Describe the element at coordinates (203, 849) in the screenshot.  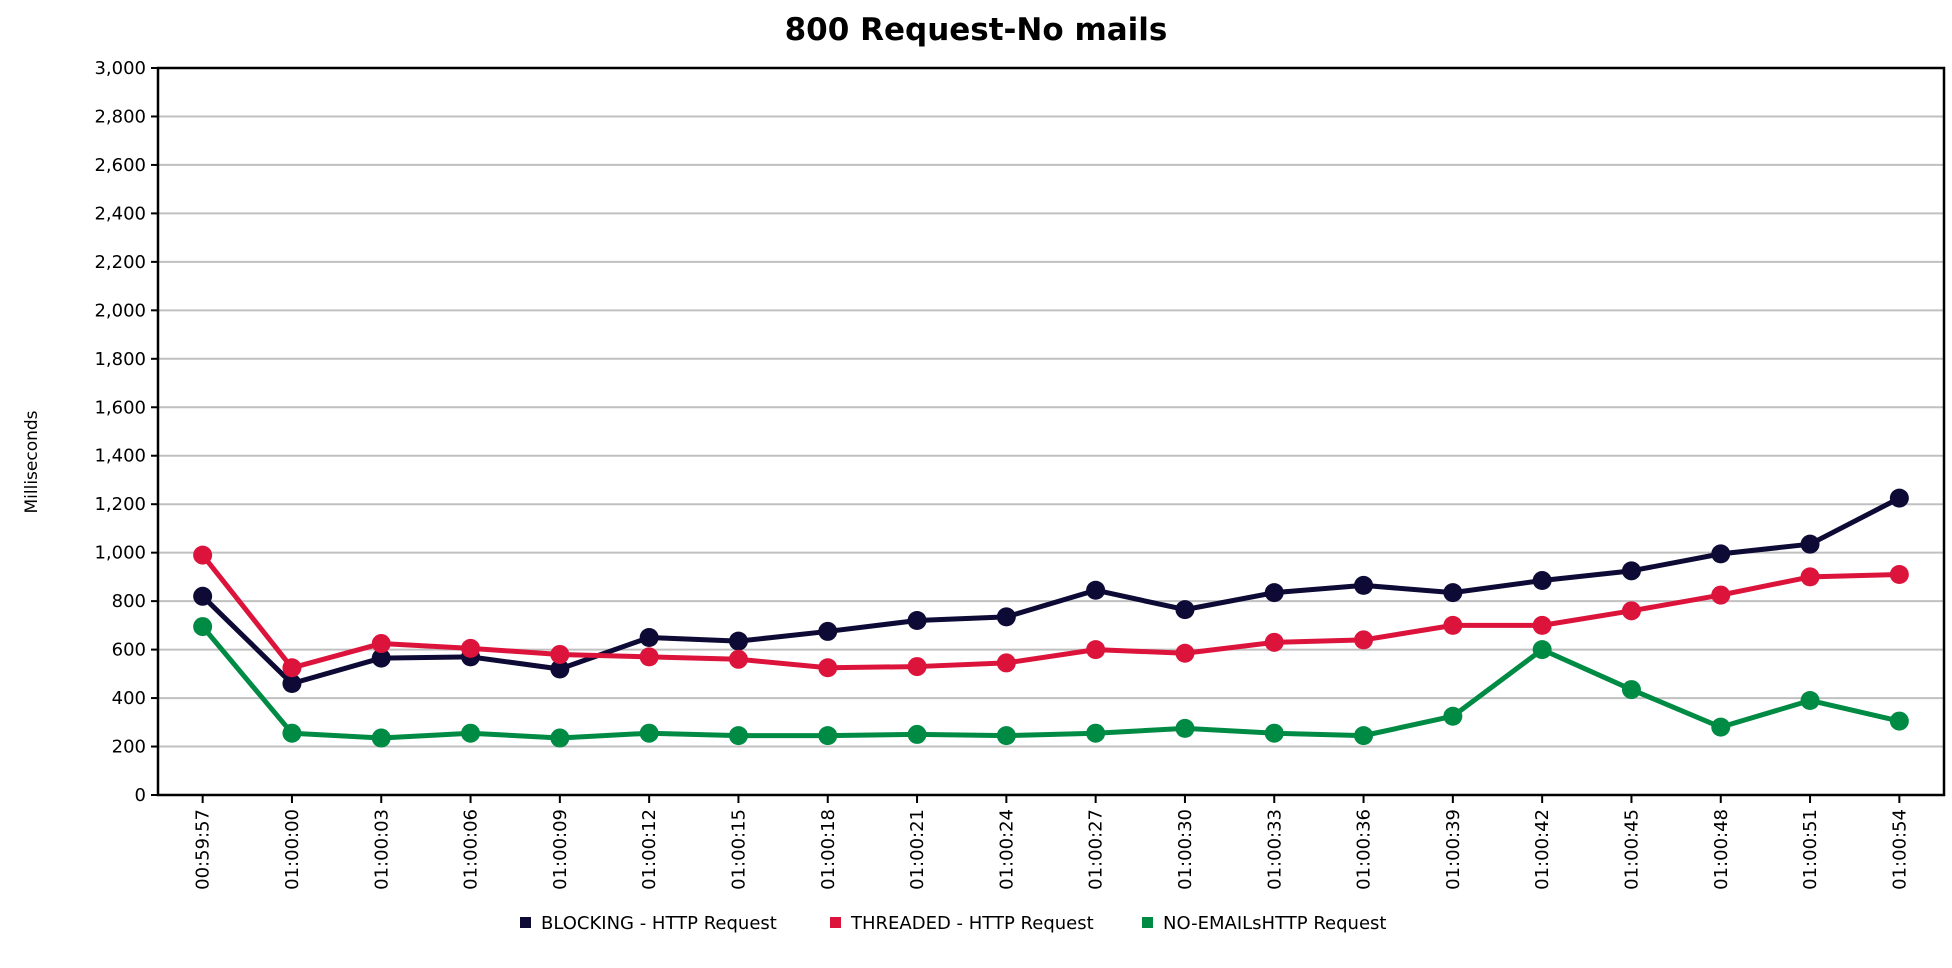
I see `x-tick-label-0: 00:59:57` at that location.